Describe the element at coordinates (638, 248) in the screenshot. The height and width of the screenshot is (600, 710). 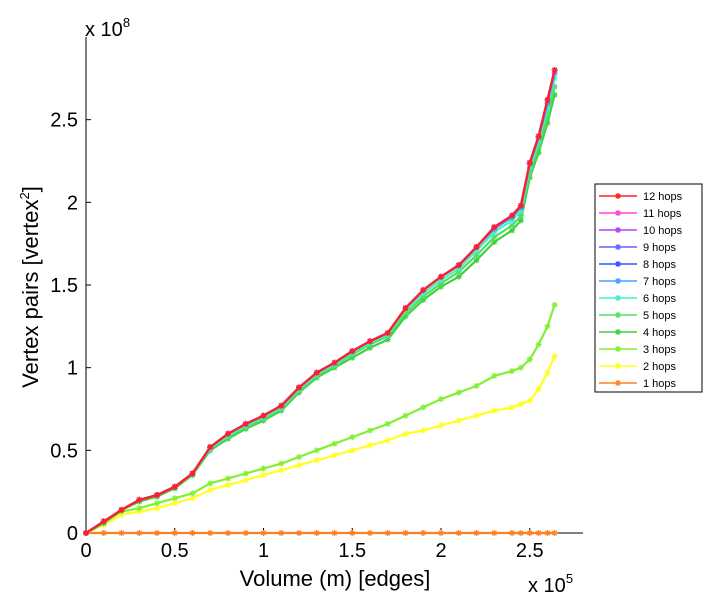
I see `legend-item: 9 hops` at that location.